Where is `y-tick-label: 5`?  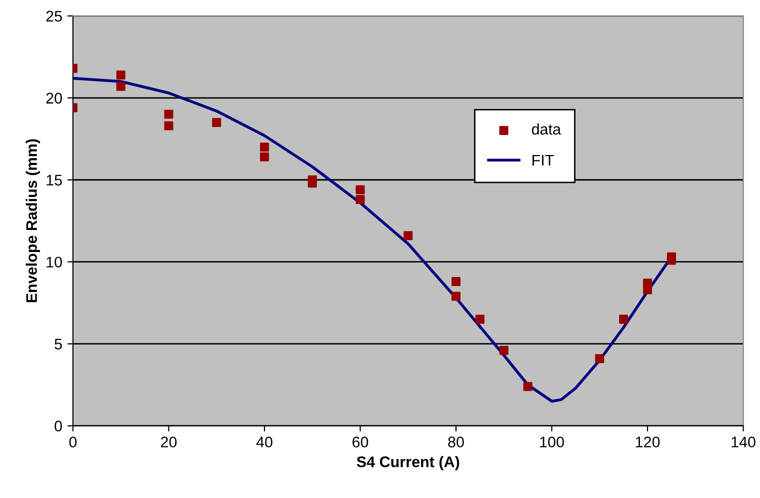 y-tick-label: 5 is located at coordinates (58, 344).